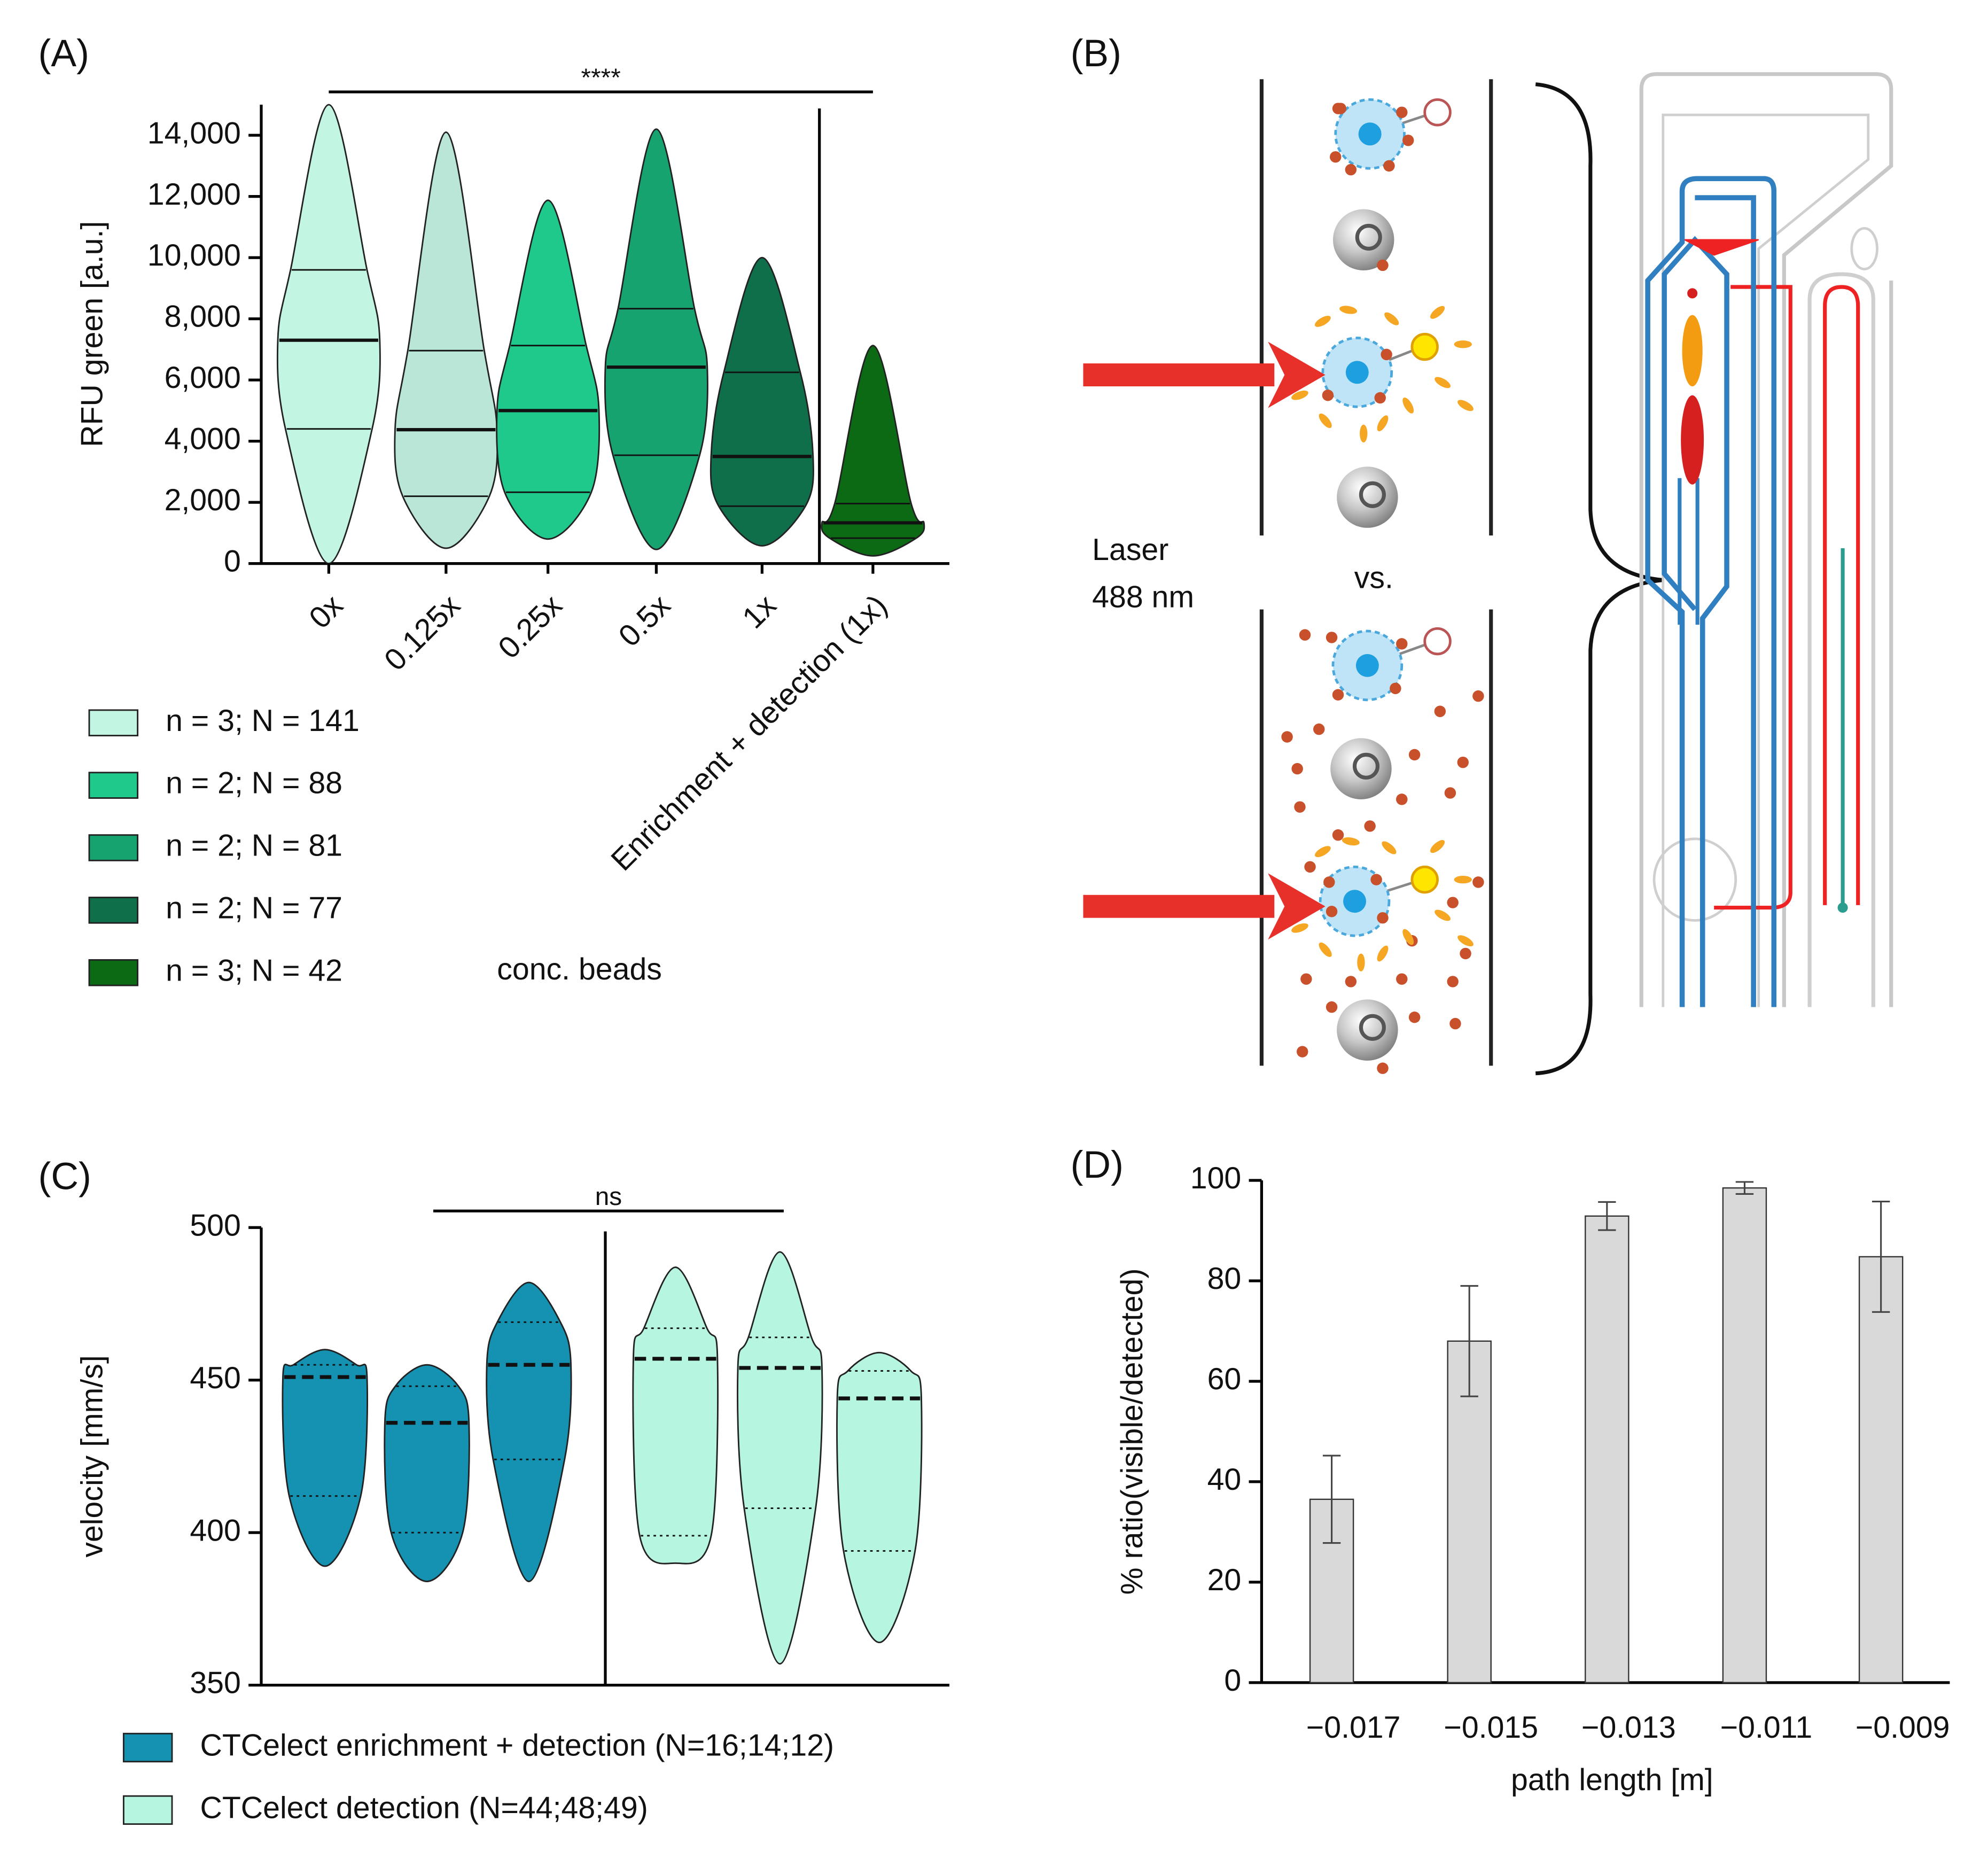 The height and width of the screenshot is (1851, 1988). What do you see at coordinates (1215, 1178) in the screenshot?
I see `y-tick-label: 100` at bounding box center [1215, 1178].